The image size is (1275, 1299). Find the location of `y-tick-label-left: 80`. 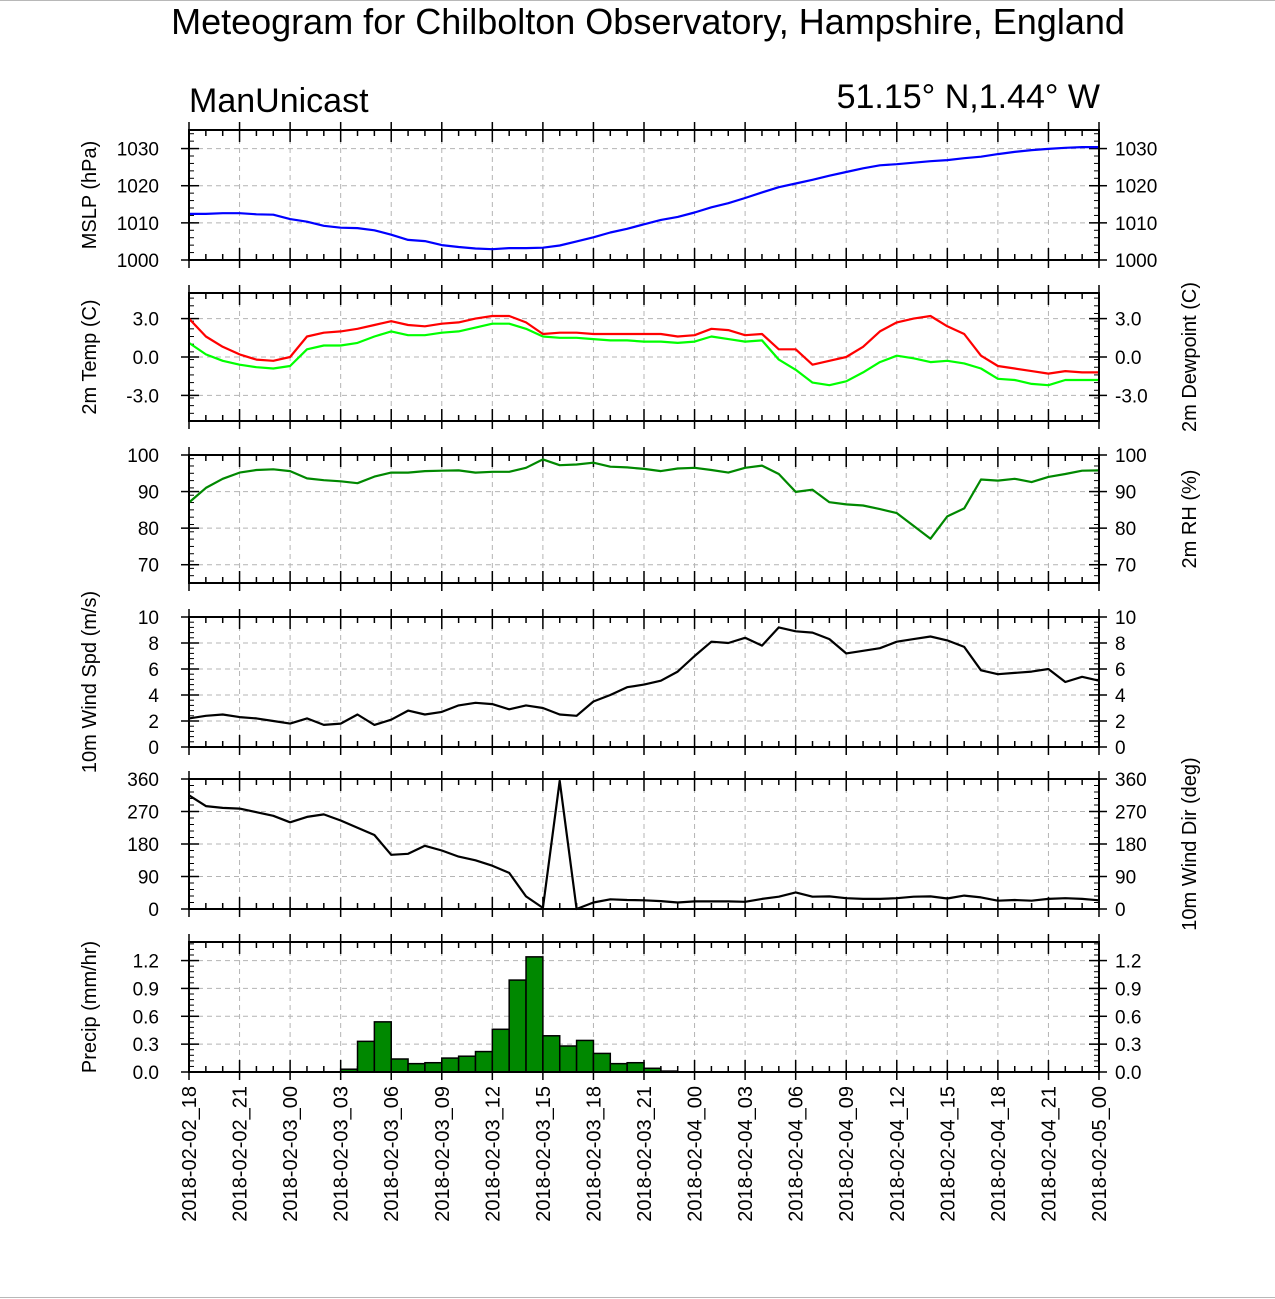

y-tick-label-left: 80 is located at coordinates (148, 529).